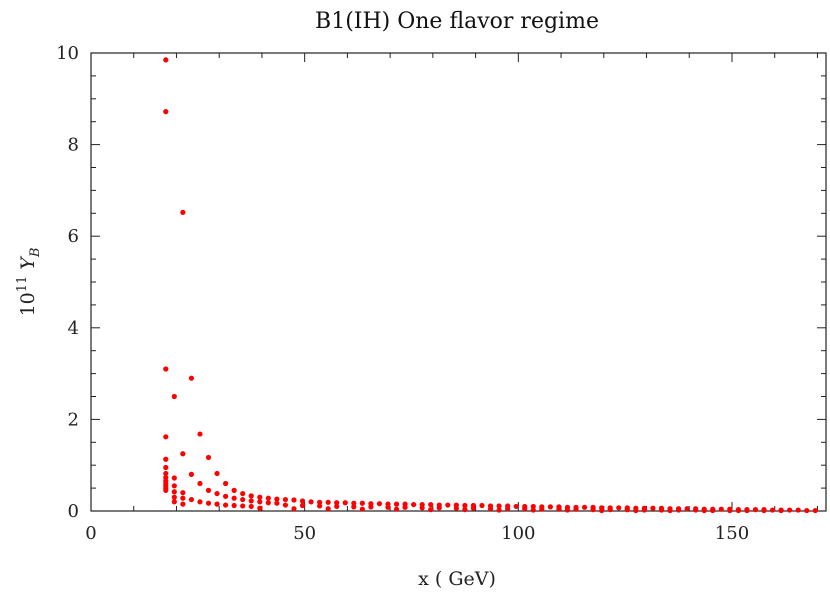 This screenshot has height=598, width=830. What do you see at coordinates (73, 145) in the screenshot?
I see `y-tick-label: 8` at bounding box center [73, 145].